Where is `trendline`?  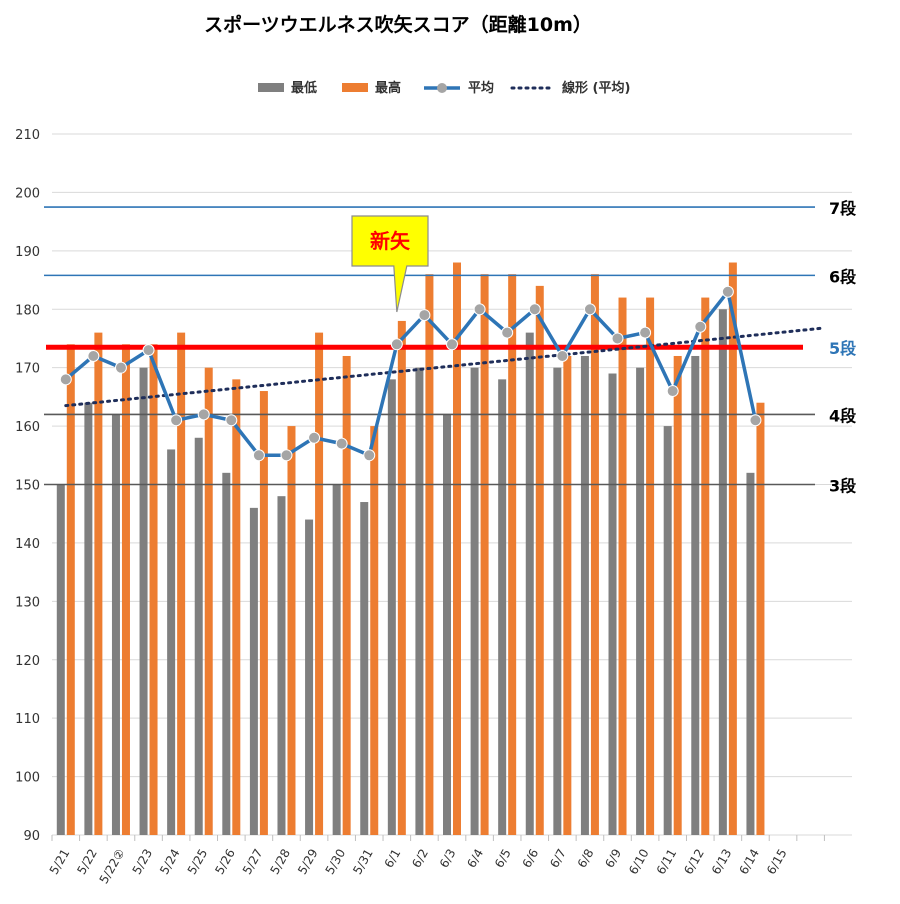
trendline is located at coordinates (445, 367).